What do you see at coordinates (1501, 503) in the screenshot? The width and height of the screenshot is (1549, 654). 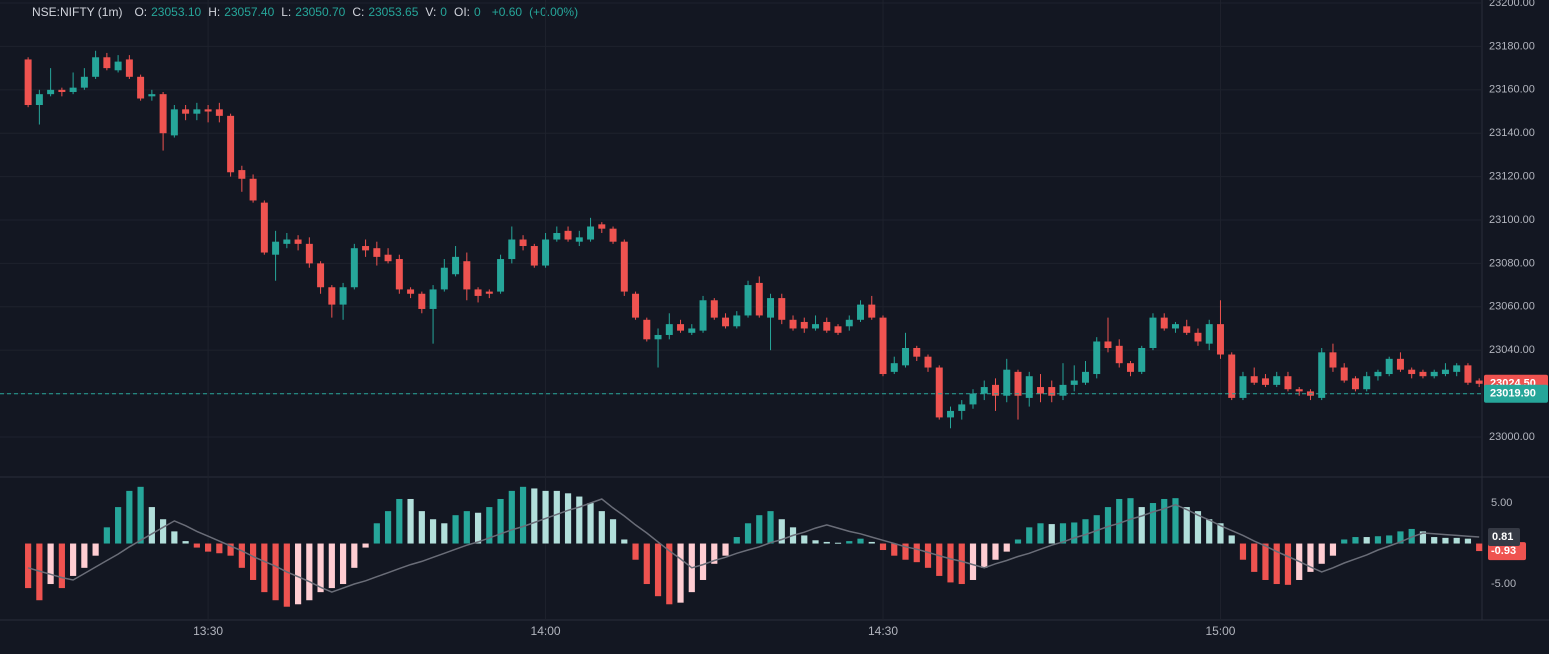 I see `y-tick-label: 5.00` at bounding box center [1501, 503].